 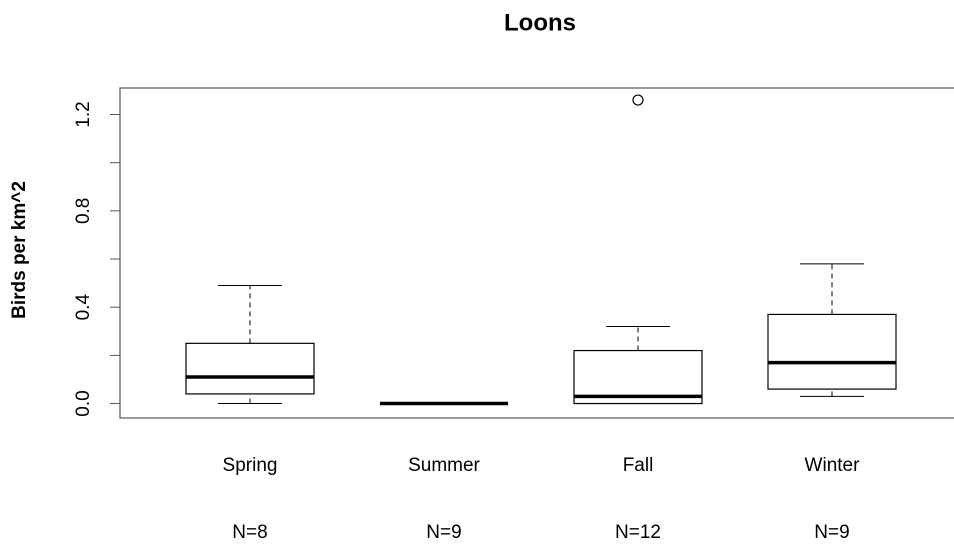 What do you see at coordinates (444, 465) in the screenshot?
I see `x-tick-label: Summer` at bounding box center [444, 465].